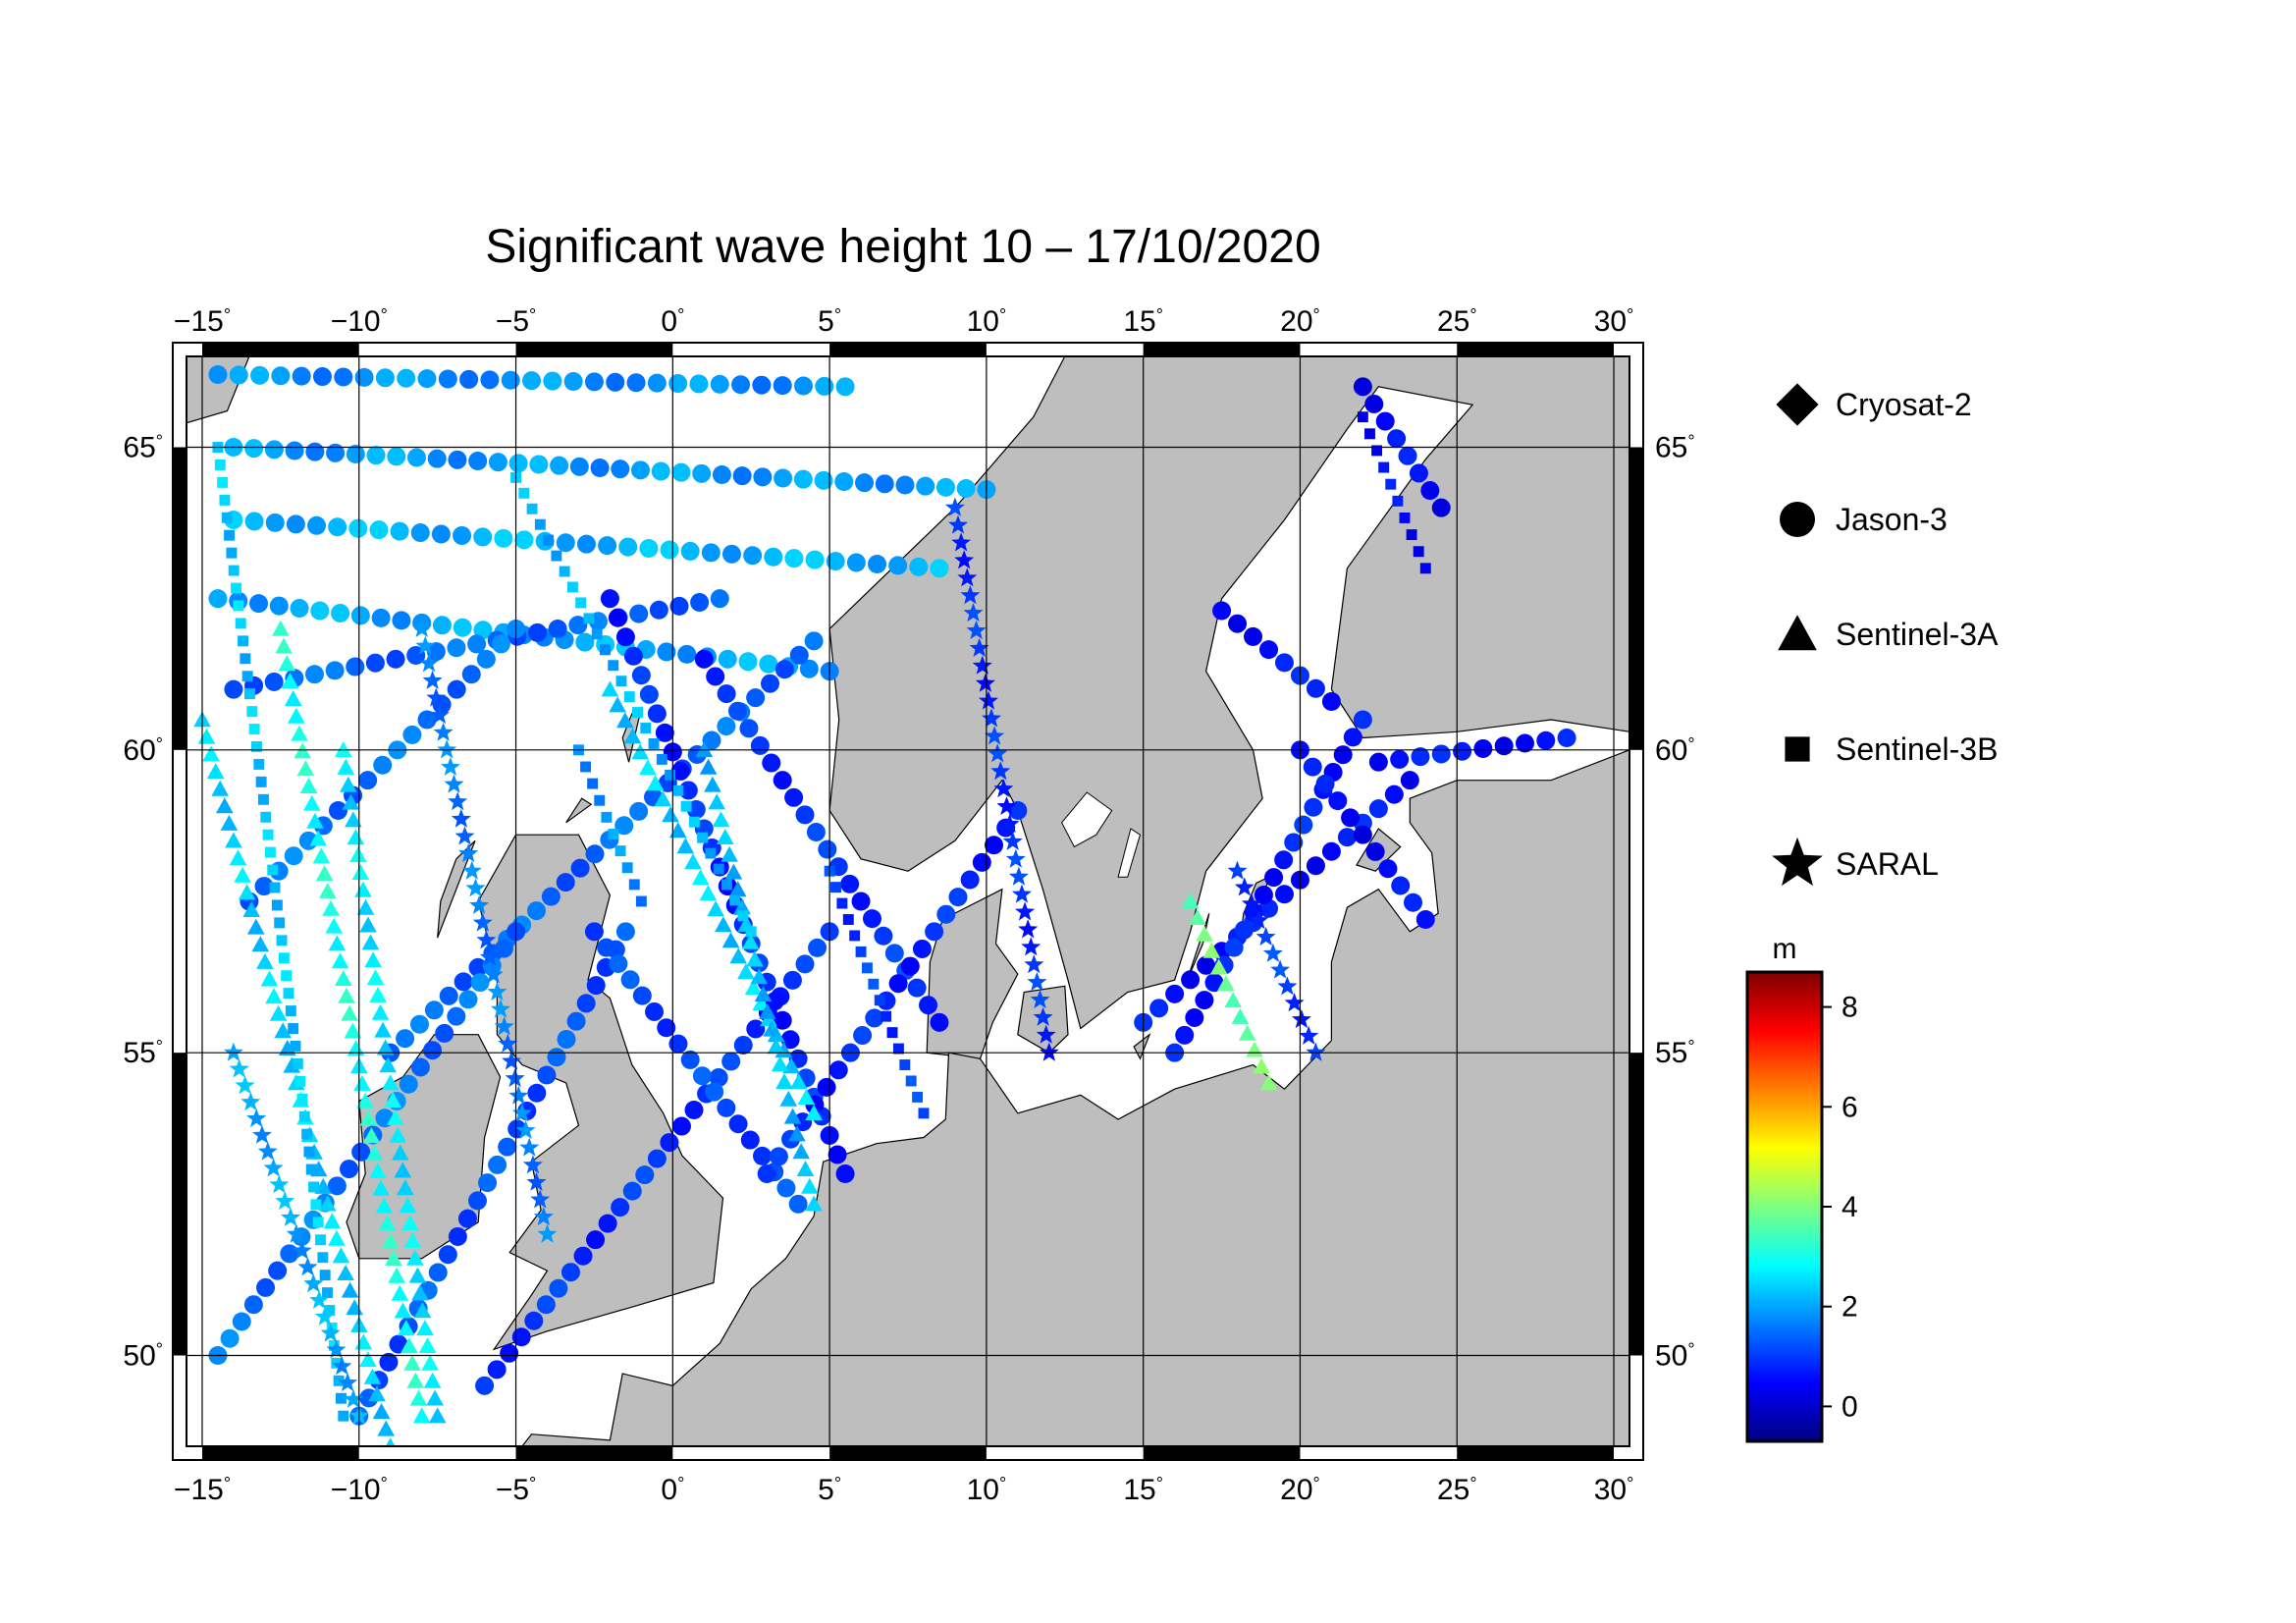 Image resolution: width=2296 pixels, height=1623 pixels. What do you see at coordinates (987, 1490) in the screenshot?
I see `lon-label-bottom: 10°` at bounding box center [987, 1490].